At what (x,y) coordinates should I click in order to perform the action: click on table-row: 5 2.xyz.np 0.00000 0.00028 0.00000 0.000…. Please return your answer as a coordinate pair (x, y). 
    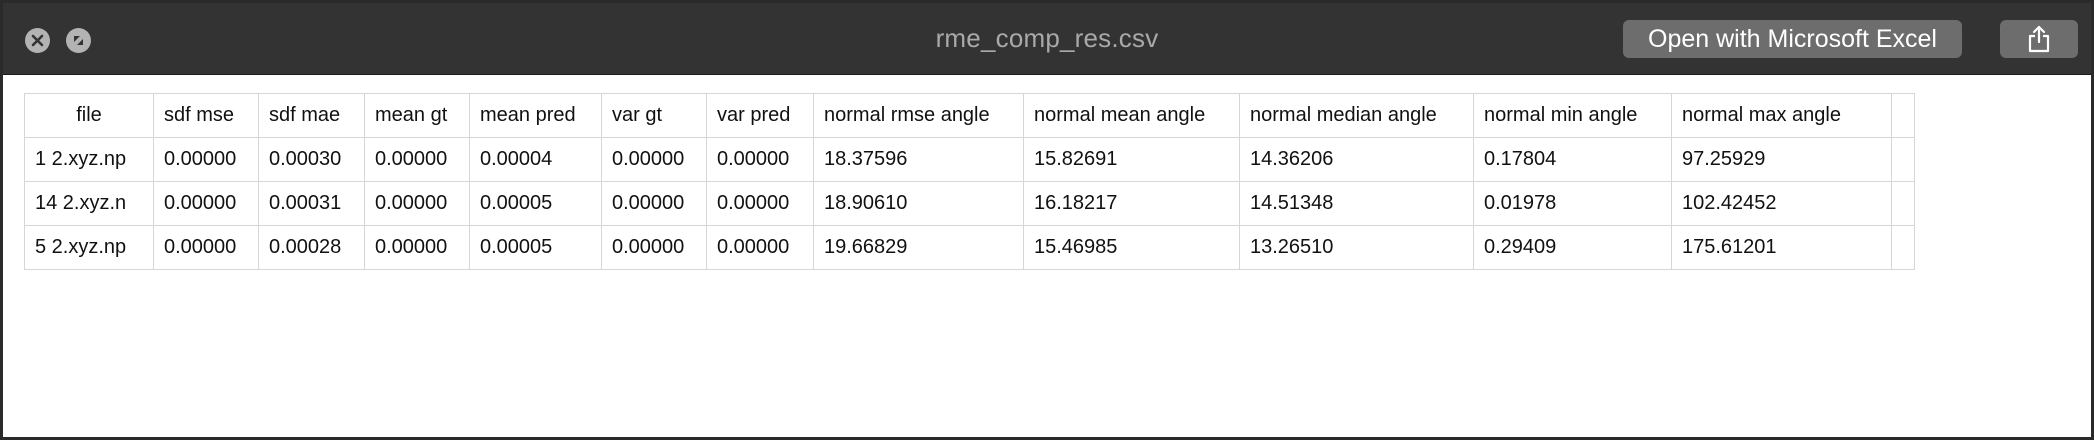
    Looking at the image, I should click on (969, 247).